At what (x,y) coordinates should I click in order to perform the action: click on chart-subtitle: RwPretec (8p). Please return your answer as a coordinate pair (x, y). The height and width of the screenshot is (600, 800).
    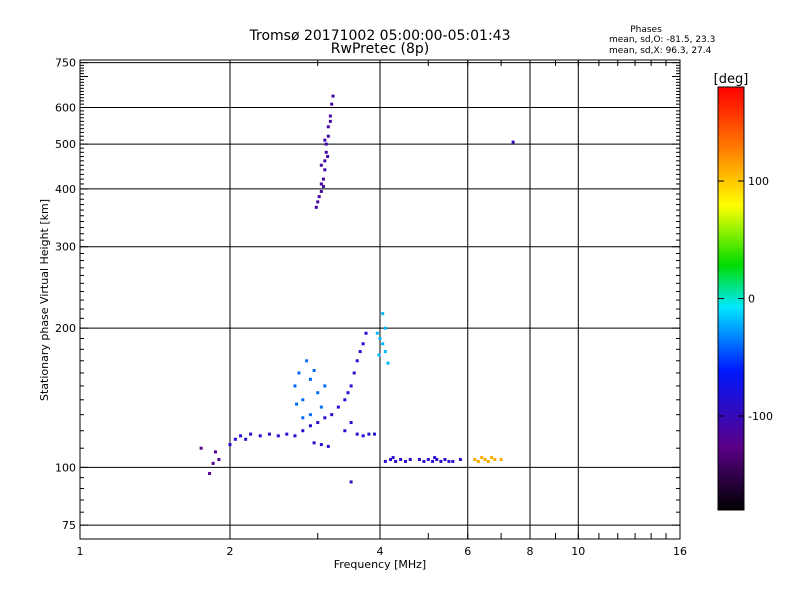
    Looking at the image, I should click on (380, 49).